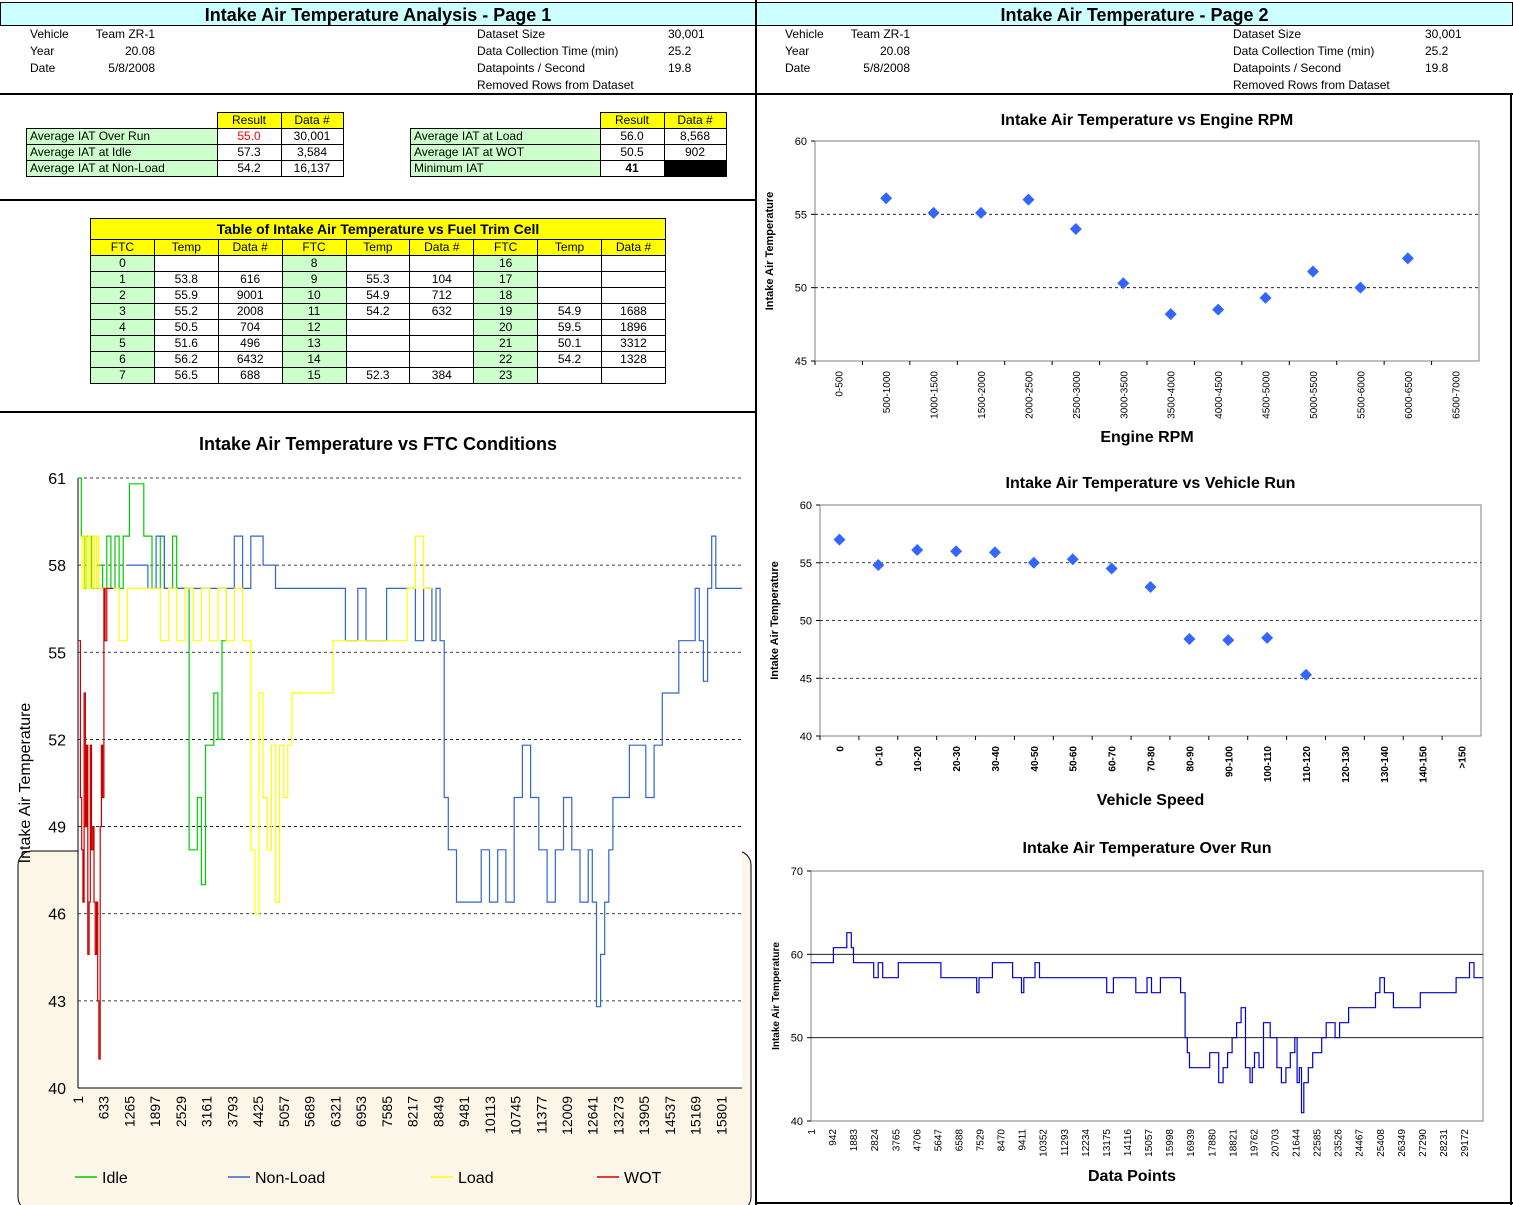  What do you see at coordinates (801, 289) in the screenshot?
I see `y-tick-label: 50` at bounding box center [801, 289].